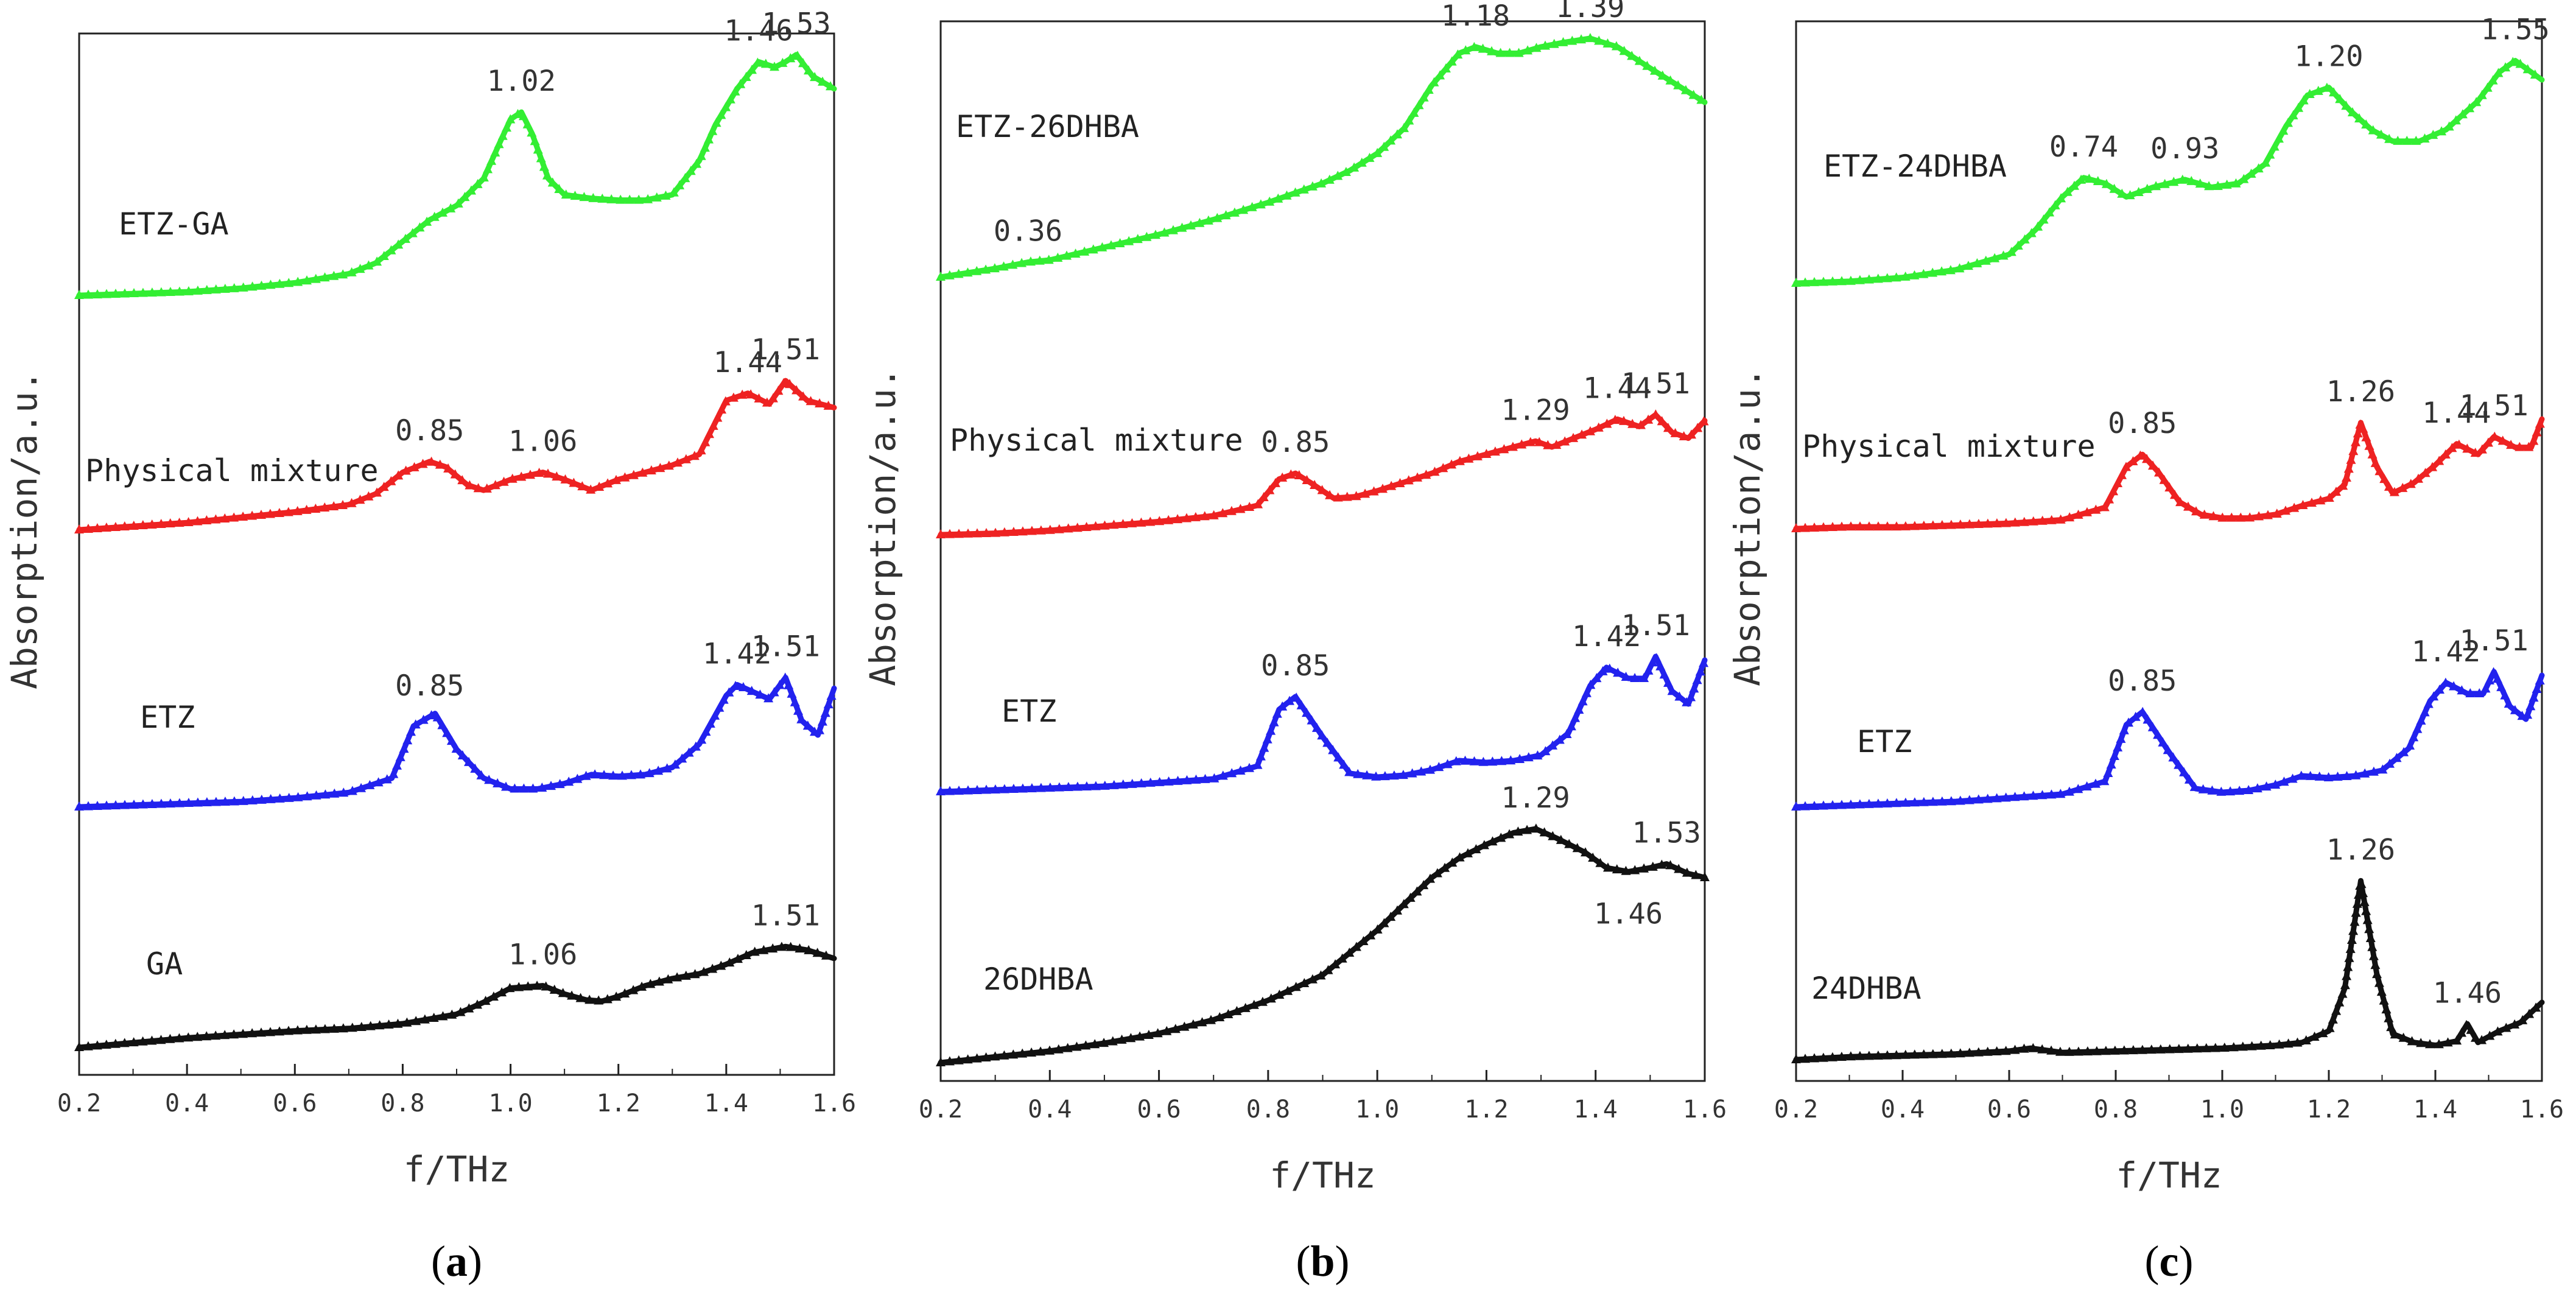 The image size is (2576, 1302). I want to click on peak-label: 0.36, so click(1028, 231).